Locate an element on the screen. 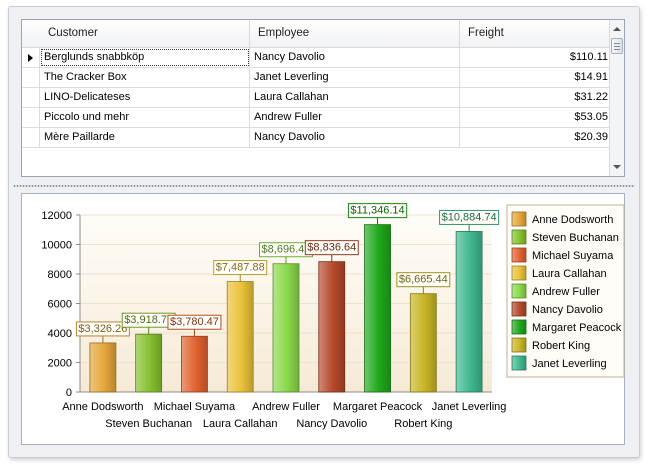  value-label: $6,665.44 is located at coordinates (423, 280).